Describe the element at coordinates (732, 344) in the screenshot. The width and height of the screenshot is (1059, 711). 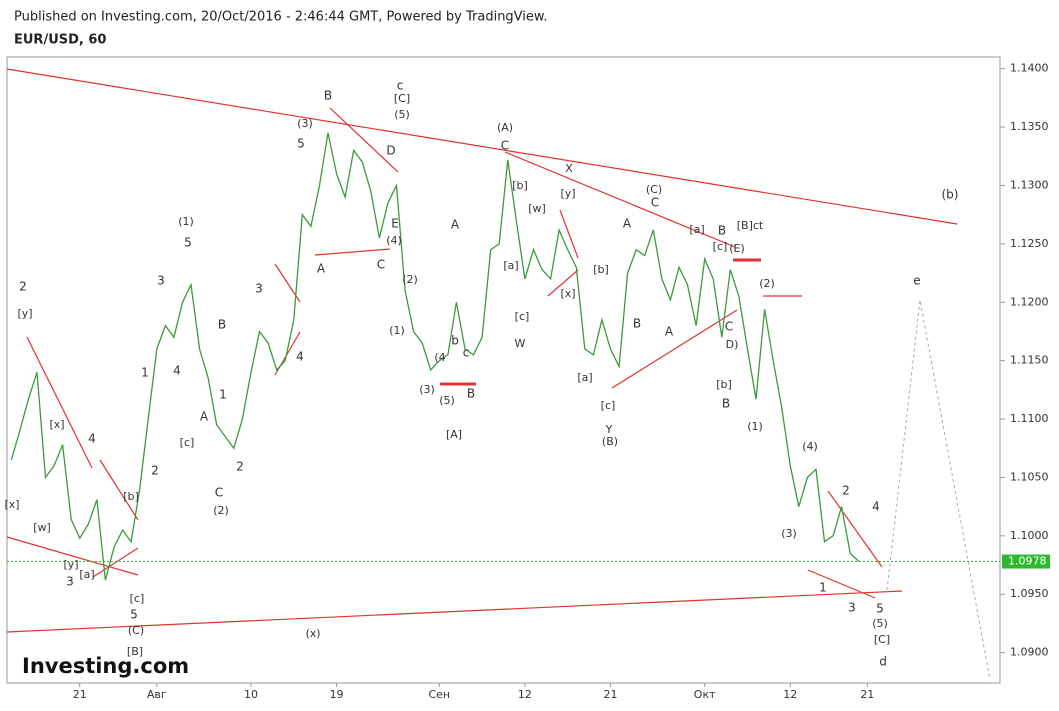
I see `wave-label: D)` at that location.